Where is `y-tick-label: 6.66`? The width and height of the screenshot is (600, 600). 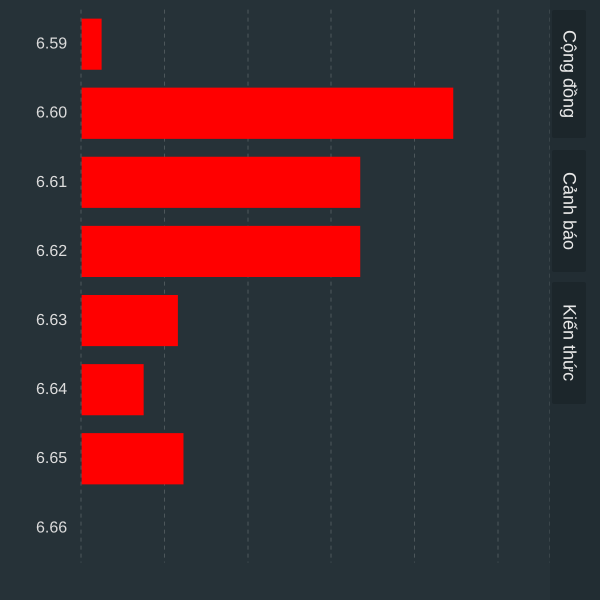
y-tick-label: 6.66 is located at coordinates (52, 527).